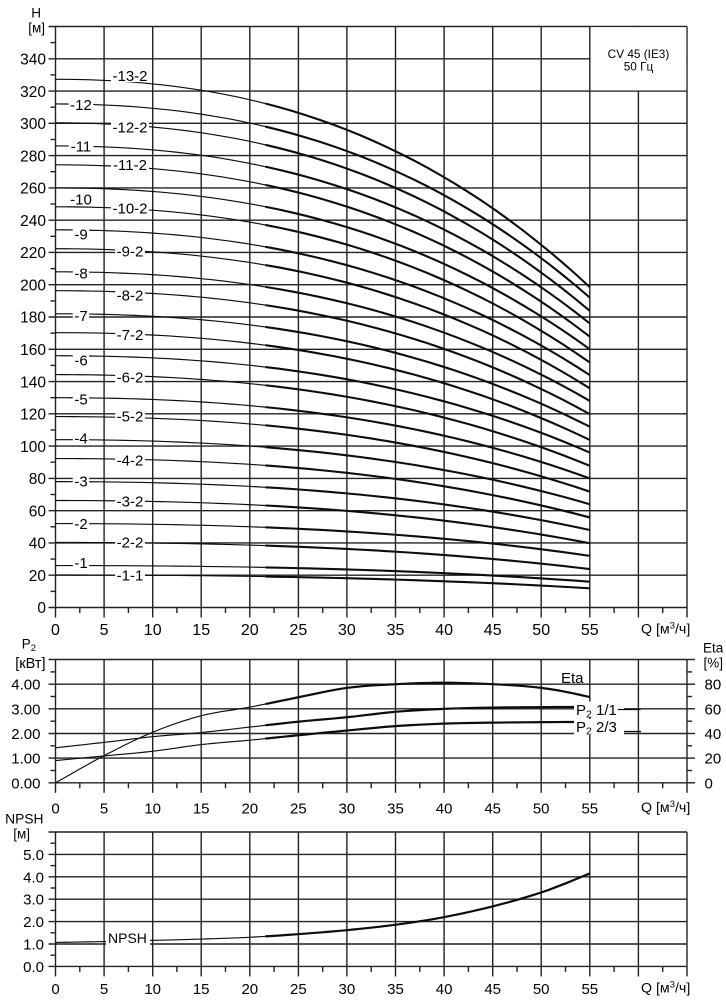 The image size is (726, 1005). Describe the element at coordinates (33, 945) in the screenshot. I see `svg-text: 1.0` at that location.